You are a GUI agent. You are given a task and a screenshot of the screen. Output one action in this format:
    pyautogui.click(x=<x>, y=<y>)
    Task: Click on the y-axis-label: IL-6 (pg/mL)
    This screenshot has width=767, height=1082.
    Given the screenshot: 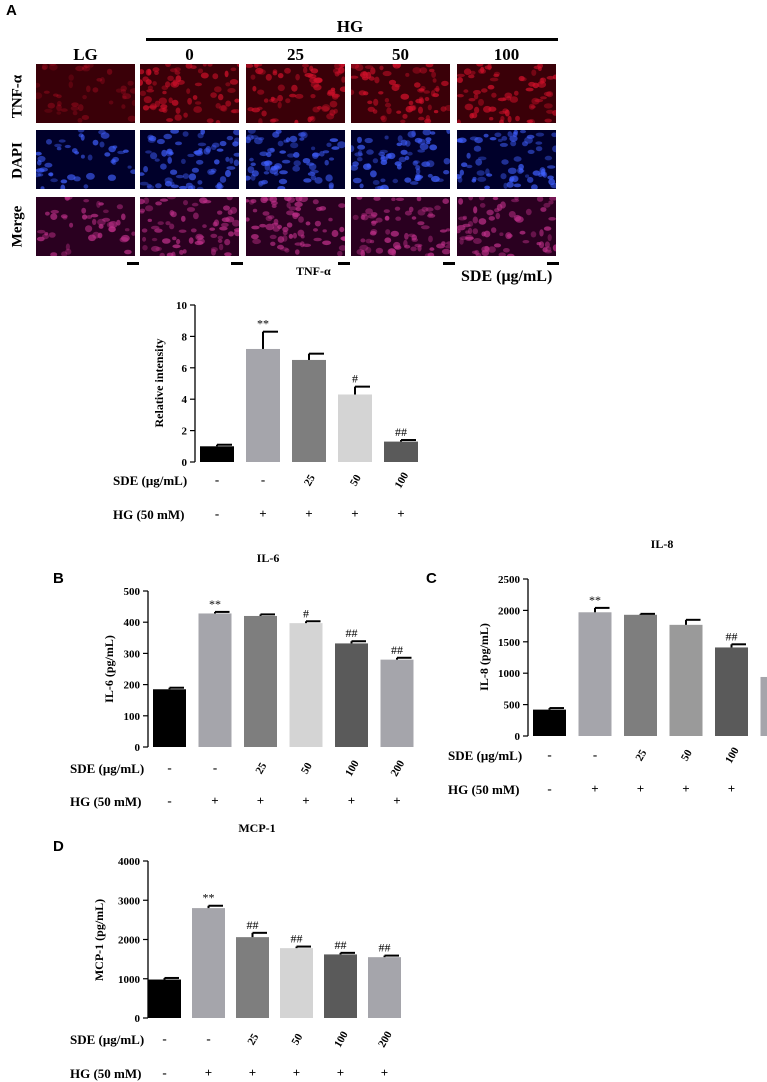 What is the action you would take?
    pyautogui.click(x=109, y=669)
    